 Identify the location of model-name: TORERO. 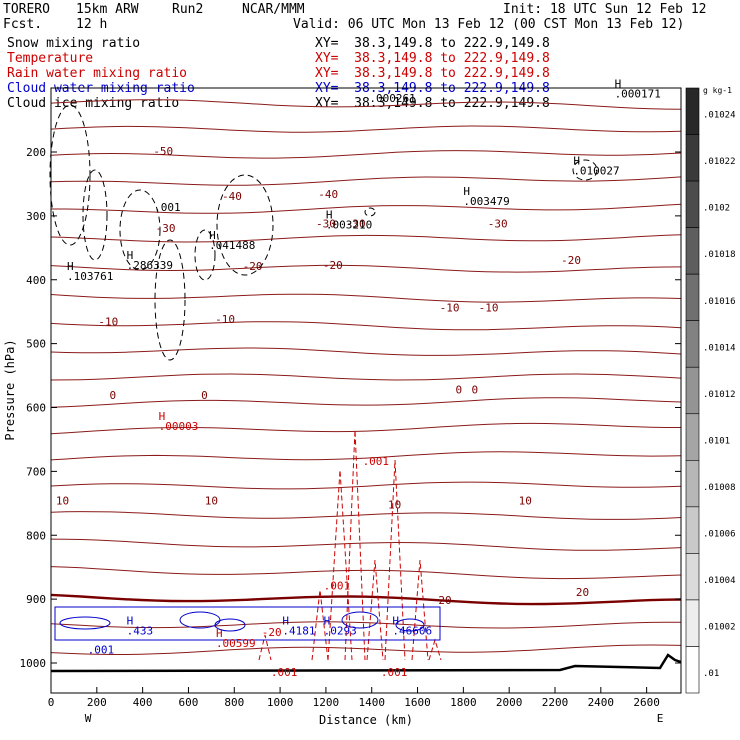
(26, 9).